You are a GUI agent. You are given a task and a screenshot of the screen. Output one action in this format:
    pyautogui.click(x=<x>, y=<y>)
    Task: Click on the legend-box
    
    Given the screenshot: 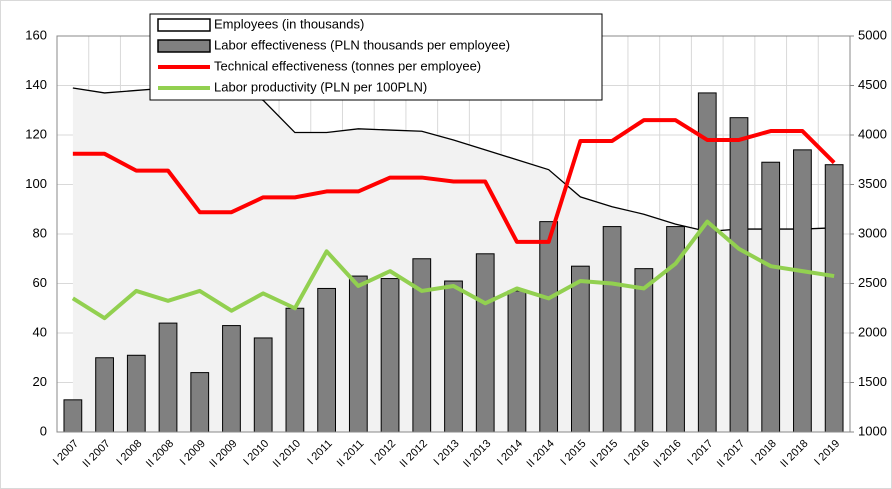 What is the action you would take?
    pyautogui.click(x=376, y=57)
    